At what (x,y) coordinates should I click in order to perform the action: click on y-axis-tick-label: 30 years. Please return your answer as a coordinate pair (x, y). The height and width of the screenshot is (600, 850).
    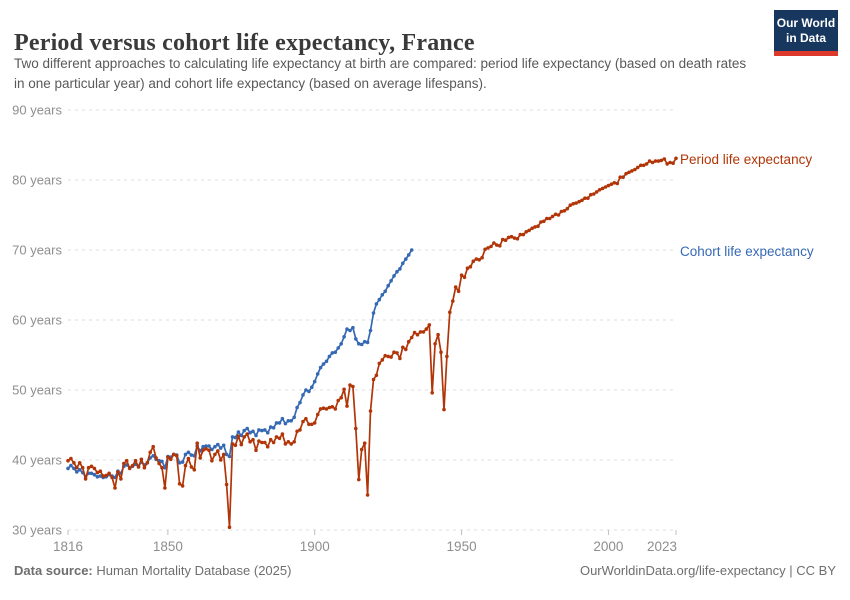
    Looking at the image, I should click on (37, 530).